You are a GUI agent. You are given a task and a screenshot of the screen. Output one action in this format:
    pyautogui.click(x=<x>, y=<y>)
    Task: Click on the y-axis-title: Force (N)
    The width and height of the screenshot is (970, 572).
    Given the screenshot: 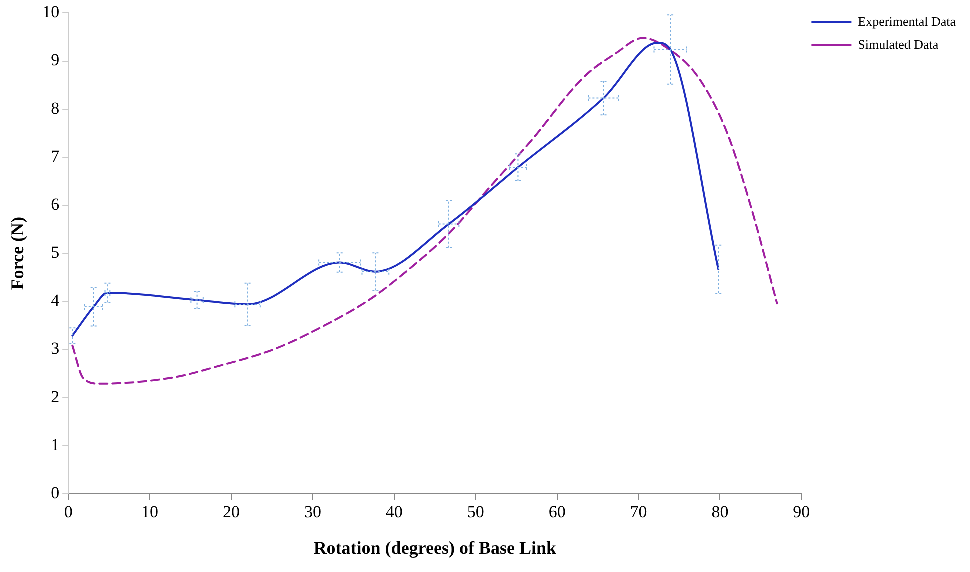 What is the action you would take?
    pyautogui.click(x=17, y=253)
    